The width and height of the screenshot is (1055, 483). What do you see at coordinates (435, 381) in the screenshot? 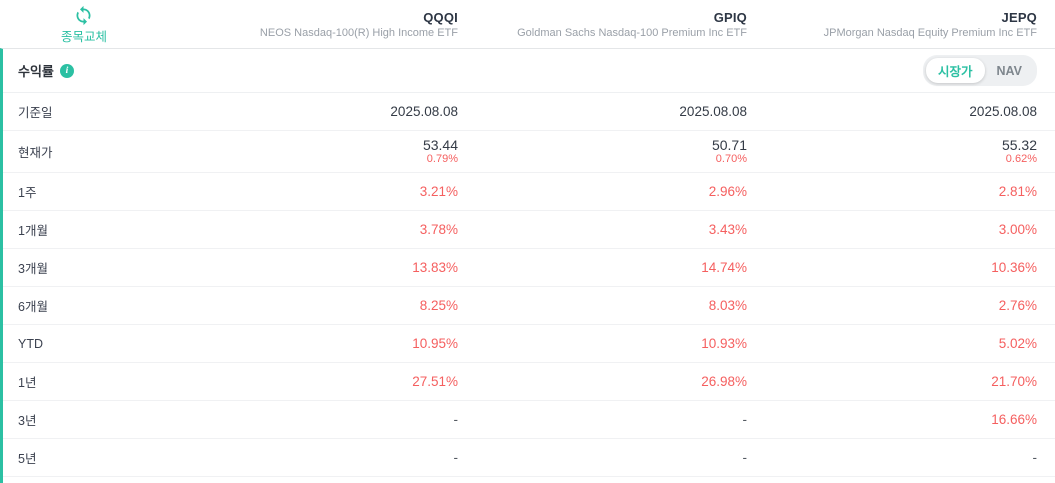
I see `cell-qqqi: 27.51%` at bounding box center [435, 381].